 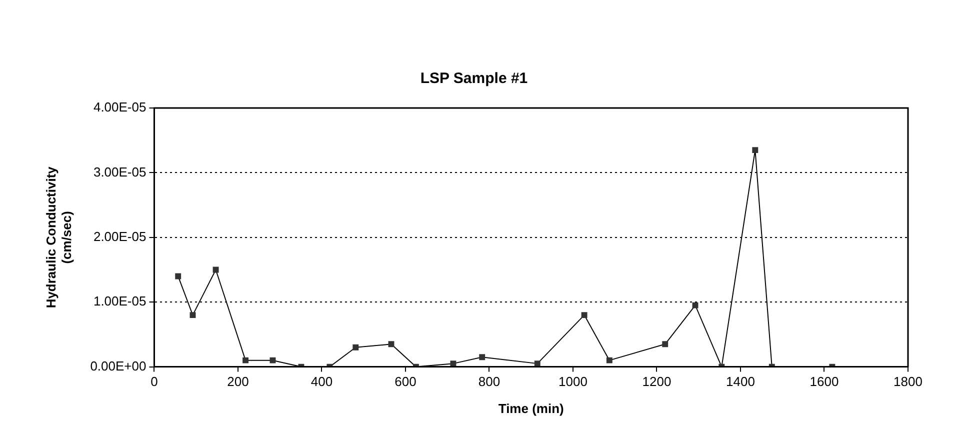 I want to click on x-tick-label: 1000, so click(x=573, y=382).